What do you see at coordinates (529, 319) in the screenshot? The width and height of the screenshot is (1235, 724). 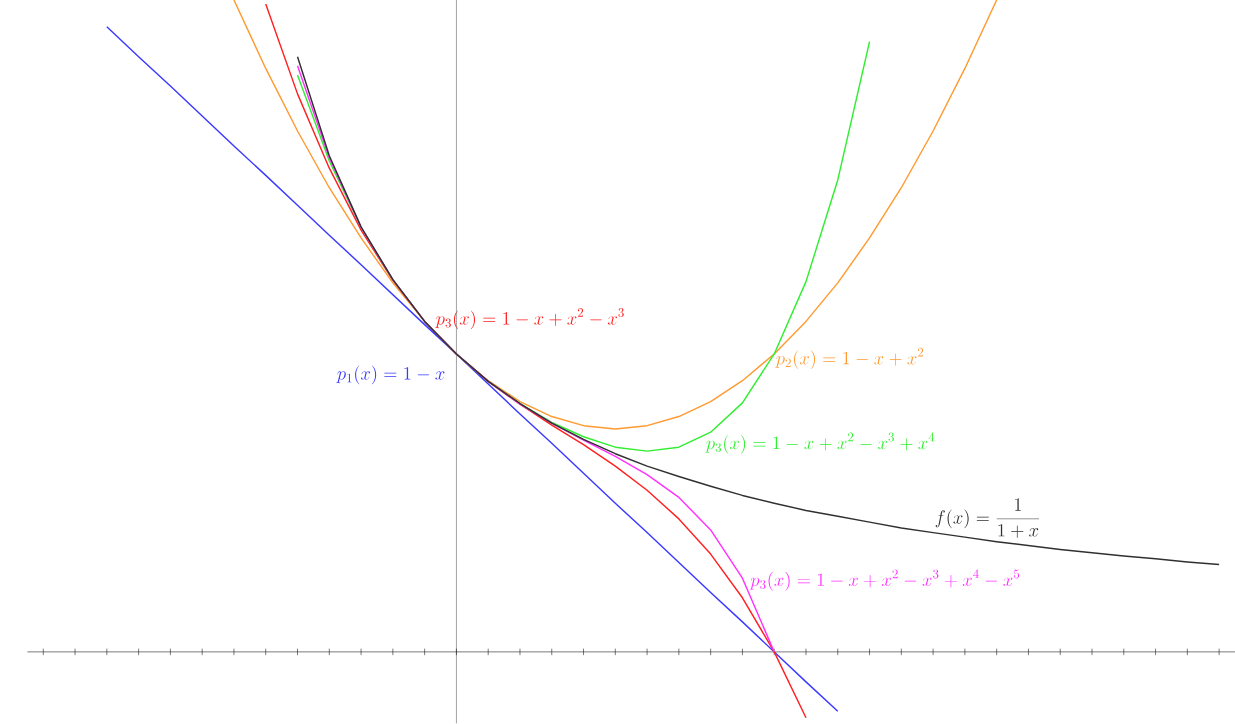 I see `series-label: $p_3(x)=1-x+x^2-x^3$` at bounding box center [529, 319].